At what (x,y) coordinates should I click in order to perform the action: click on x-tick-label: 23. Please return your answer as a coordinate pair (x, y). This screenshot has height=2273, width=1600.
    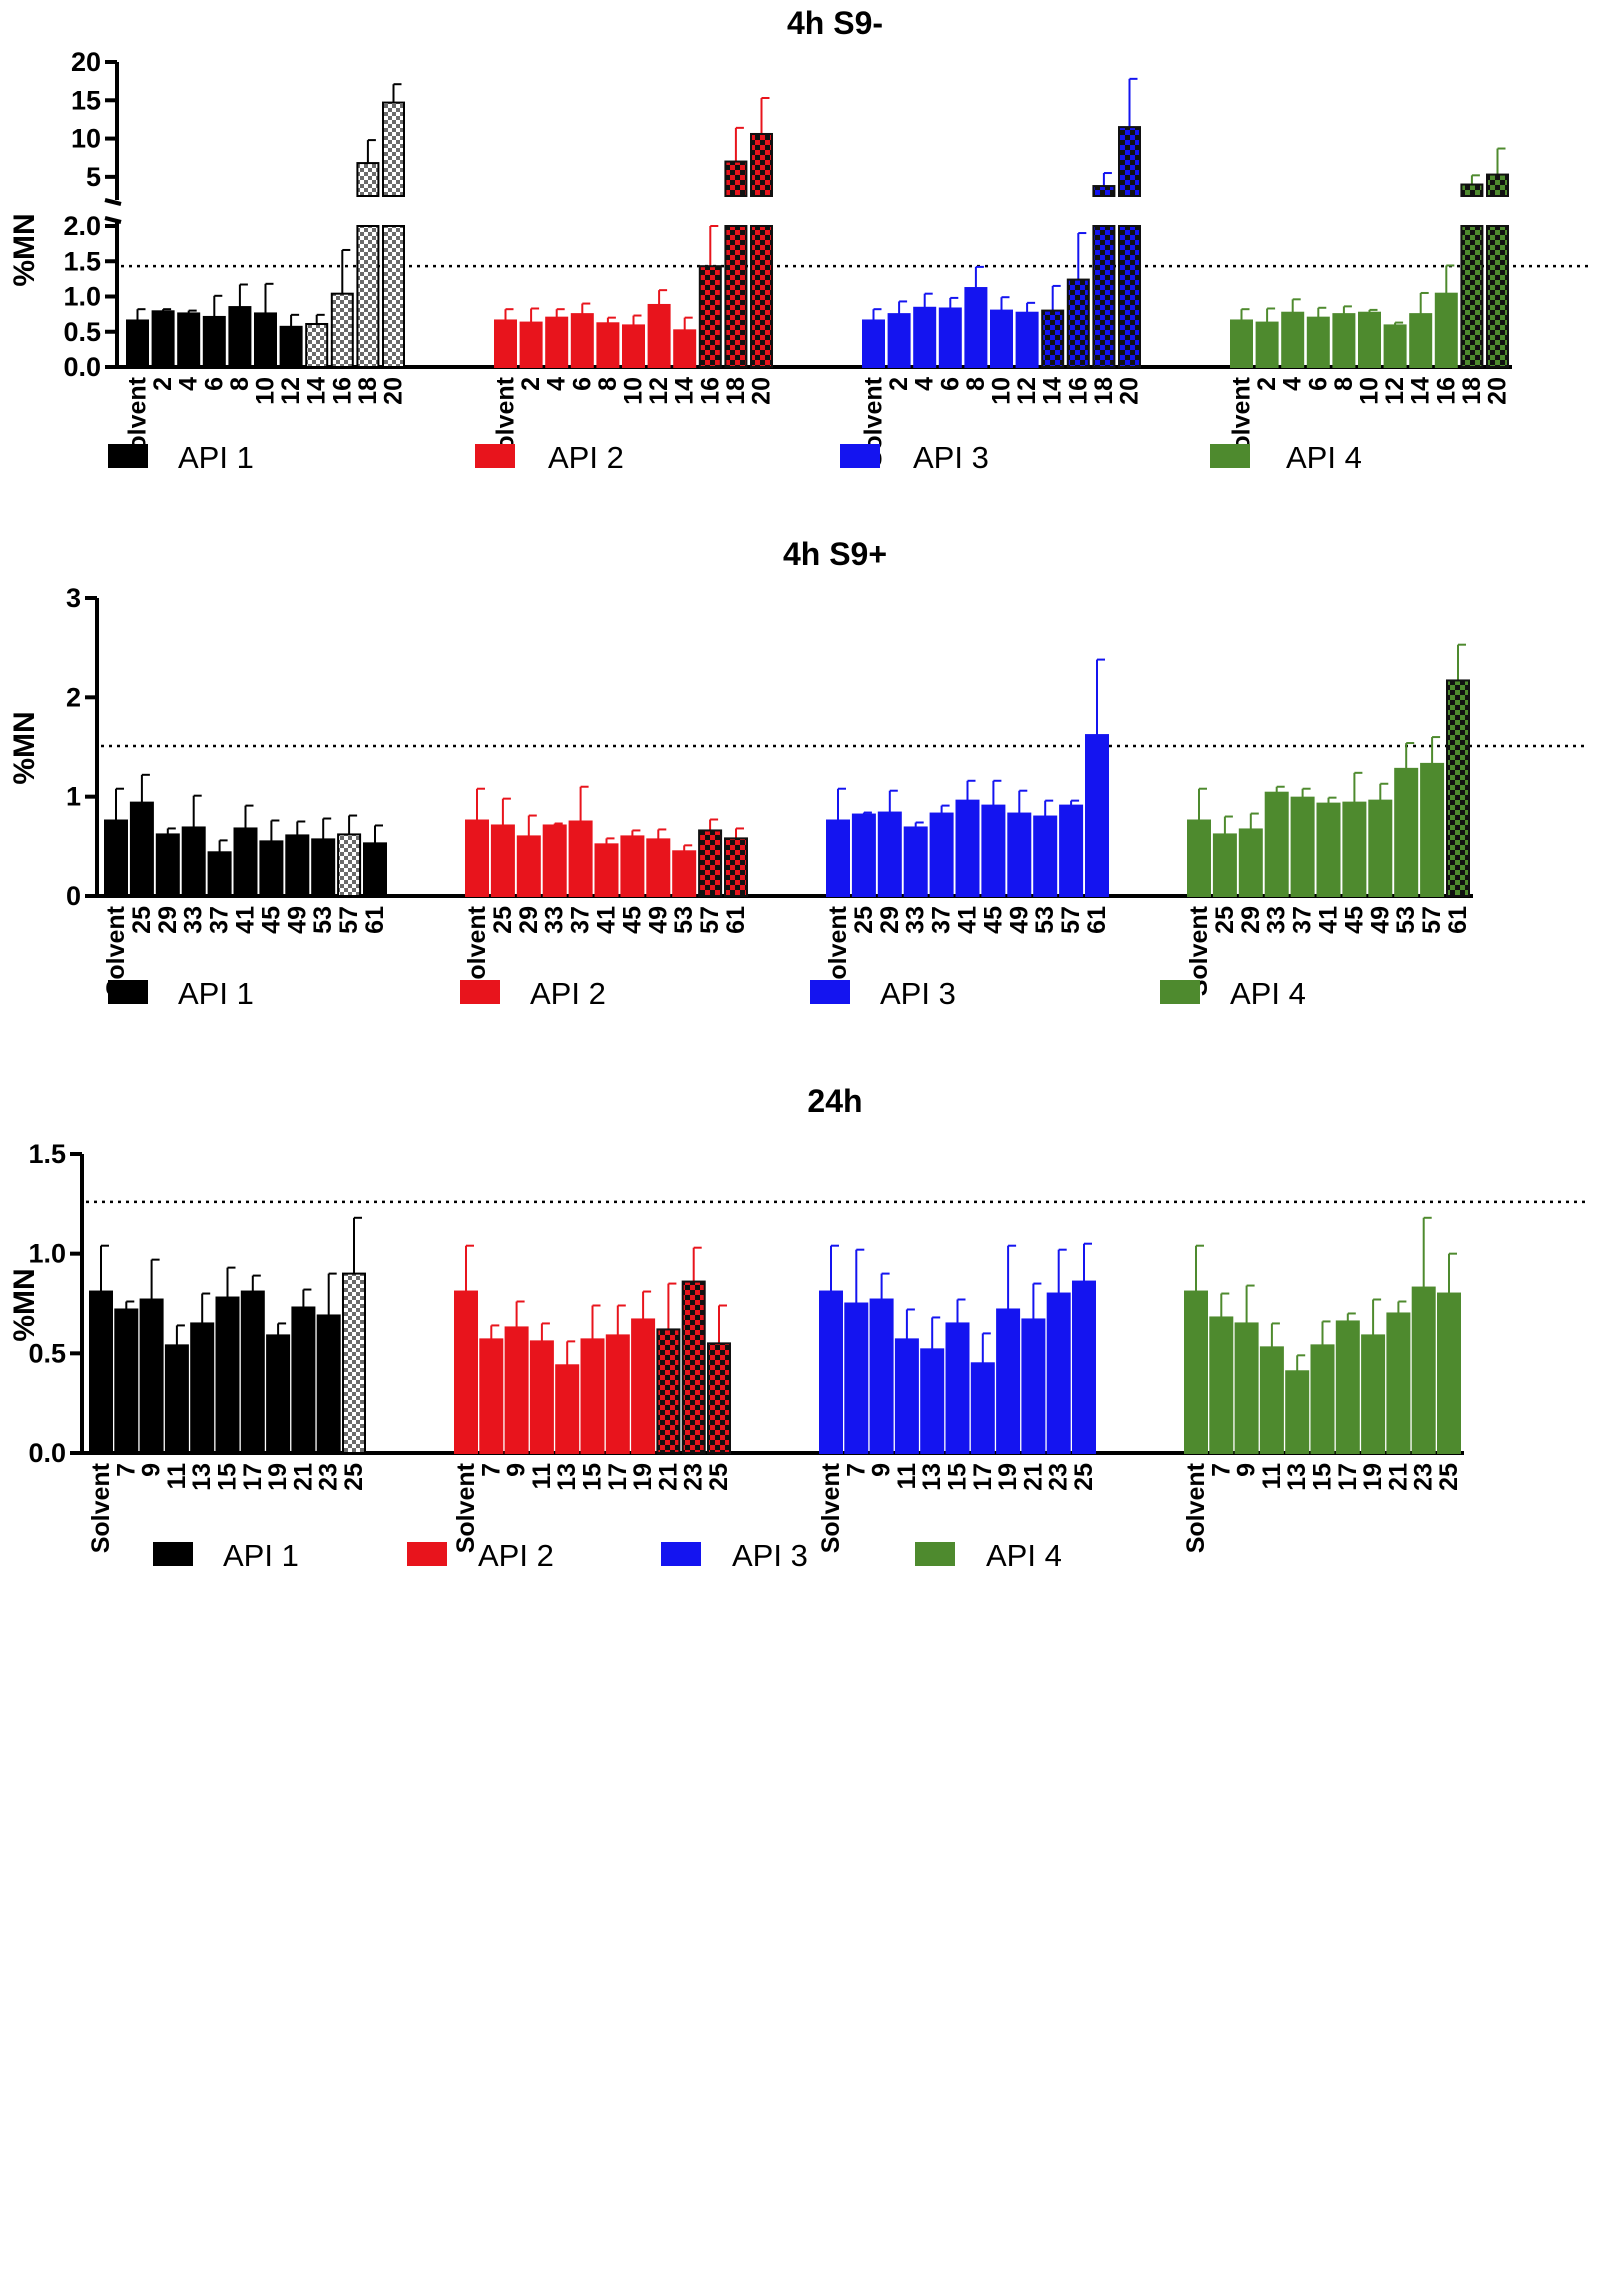
    Looking at the image, I should click on (329, 1477).